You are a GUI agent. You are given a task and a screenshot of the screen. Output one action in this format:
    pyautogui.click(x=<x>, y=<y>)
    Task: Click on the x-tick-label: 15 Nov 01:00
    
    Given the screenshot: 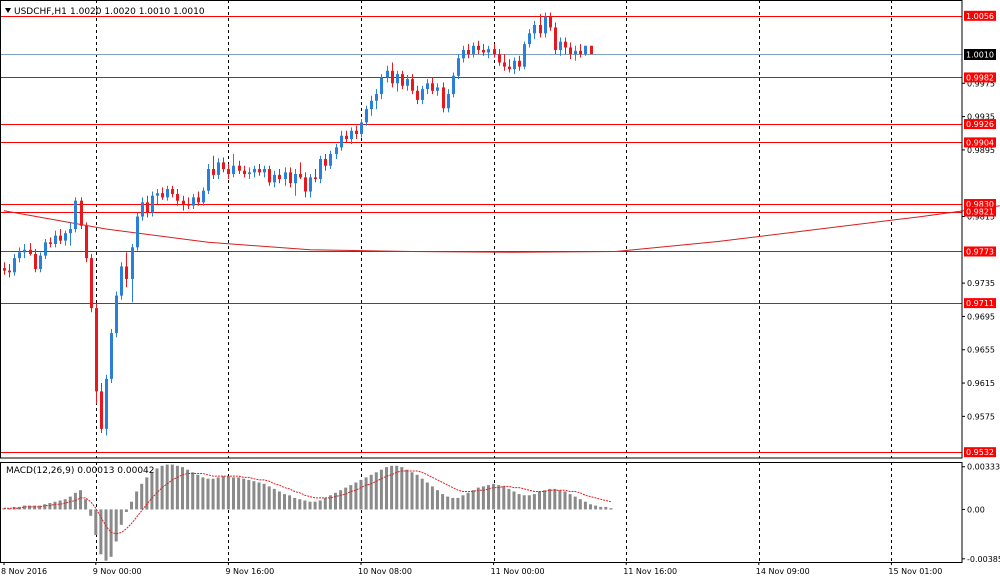 What is the action you would take?
    pyautogui.click(x=915, y=571)
    